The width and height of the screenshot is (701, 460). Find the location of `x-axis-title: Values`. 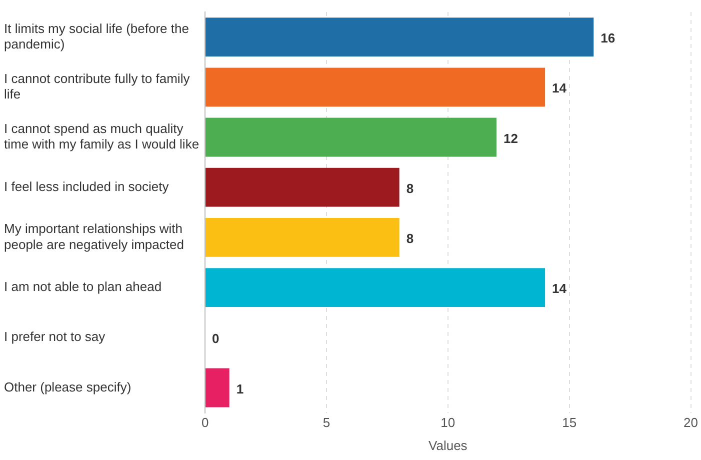

x-axis-title: Values is located at coordinates (448, 445).